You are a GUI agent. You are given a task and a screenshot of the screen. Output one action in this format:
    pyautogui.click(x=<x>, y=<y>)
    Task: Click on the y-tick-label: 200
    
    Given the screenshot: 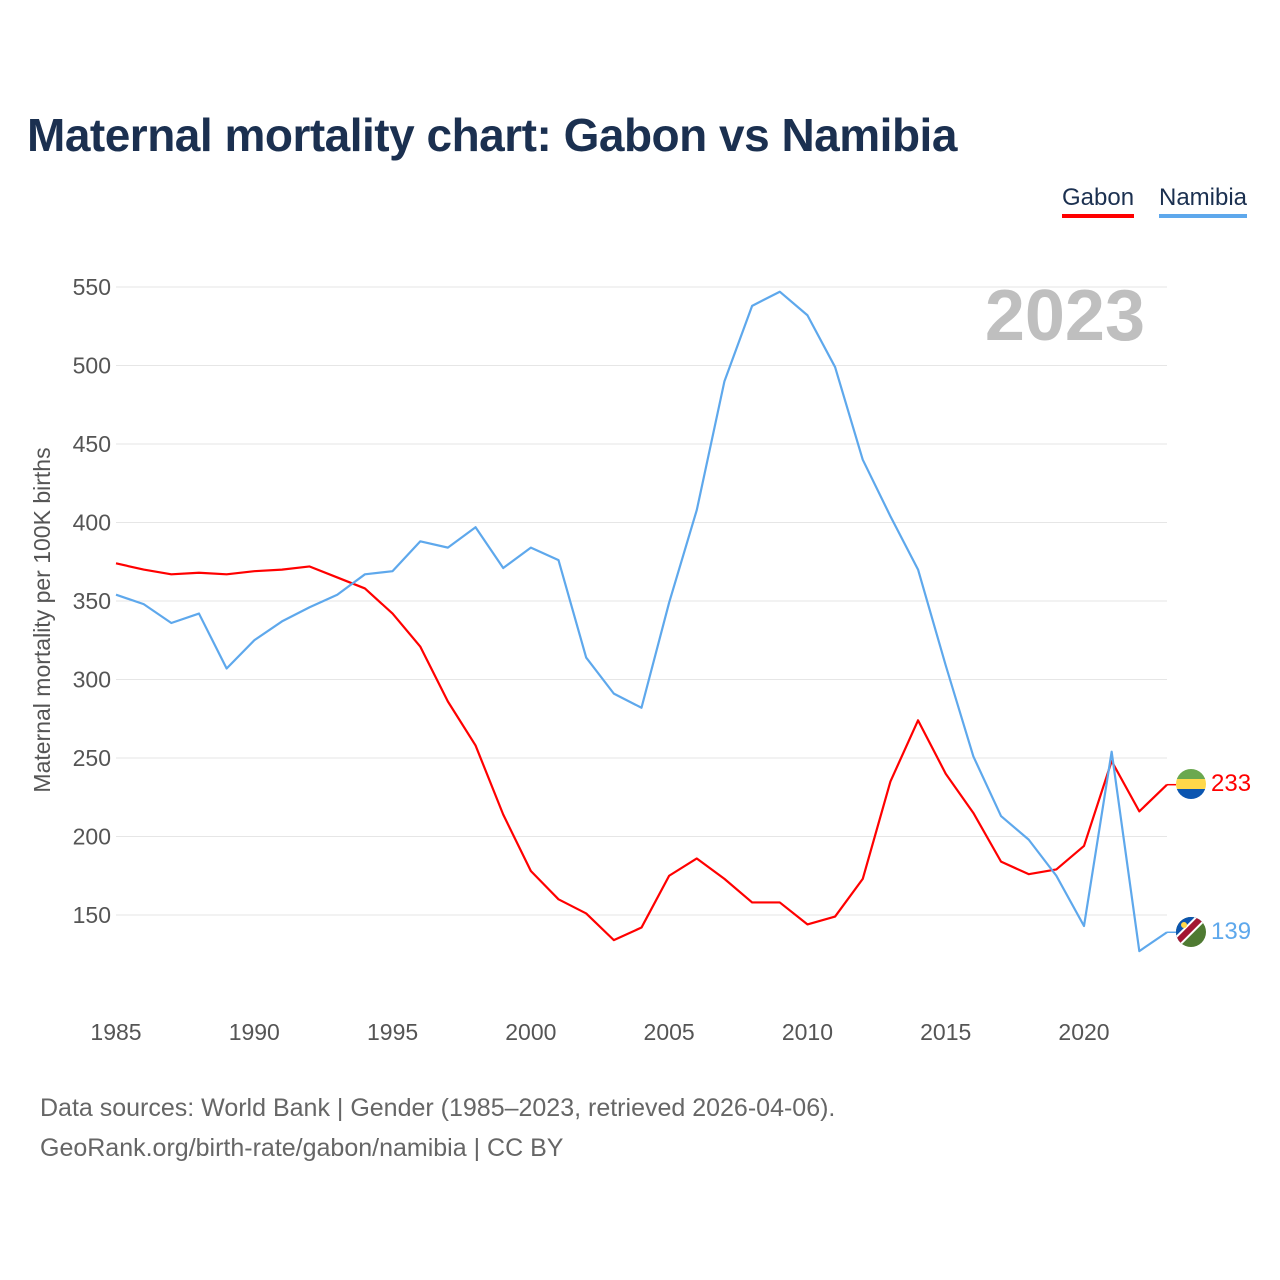 What is the action you would take?
    pyautogui.click(x=92, y=837)
    